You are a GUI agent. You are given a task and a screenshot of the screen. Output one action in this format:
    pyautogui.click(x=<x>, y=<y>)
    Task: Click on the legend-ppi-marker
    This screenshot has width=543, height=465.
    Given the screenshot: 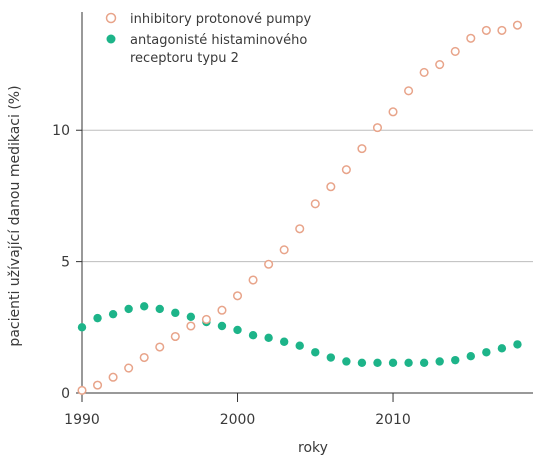 What is the action you would take?
    pyautogui.click(x=111, y=18)
    